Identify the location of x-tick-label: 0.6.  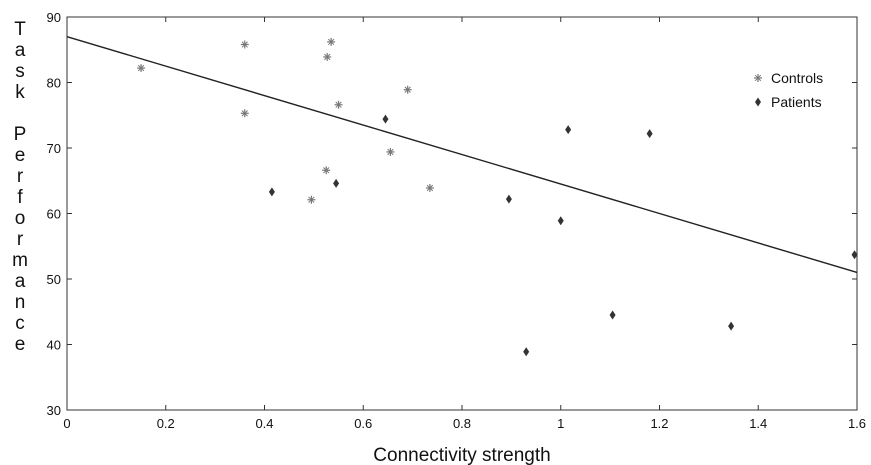
(363, 423).